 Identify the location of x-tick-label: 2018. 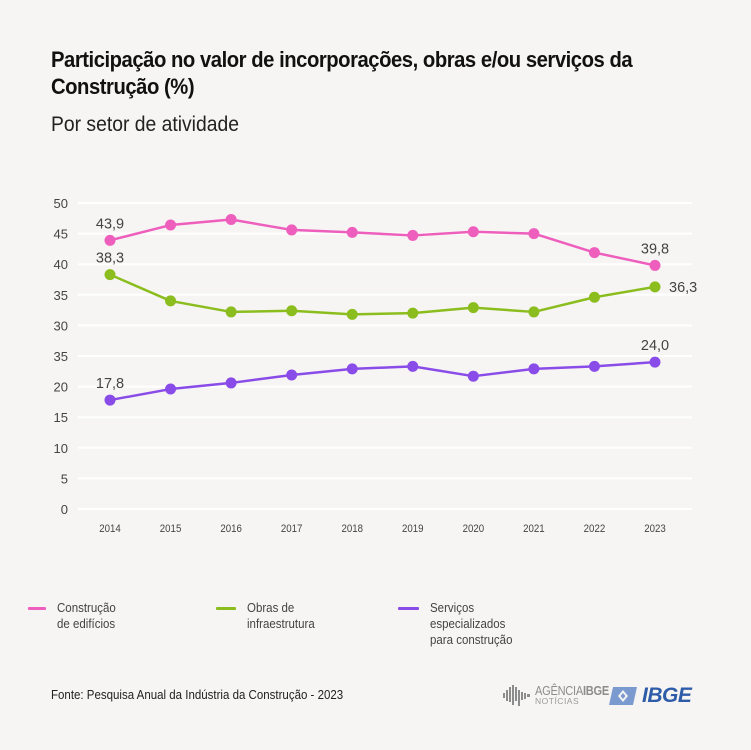
(352, 530).